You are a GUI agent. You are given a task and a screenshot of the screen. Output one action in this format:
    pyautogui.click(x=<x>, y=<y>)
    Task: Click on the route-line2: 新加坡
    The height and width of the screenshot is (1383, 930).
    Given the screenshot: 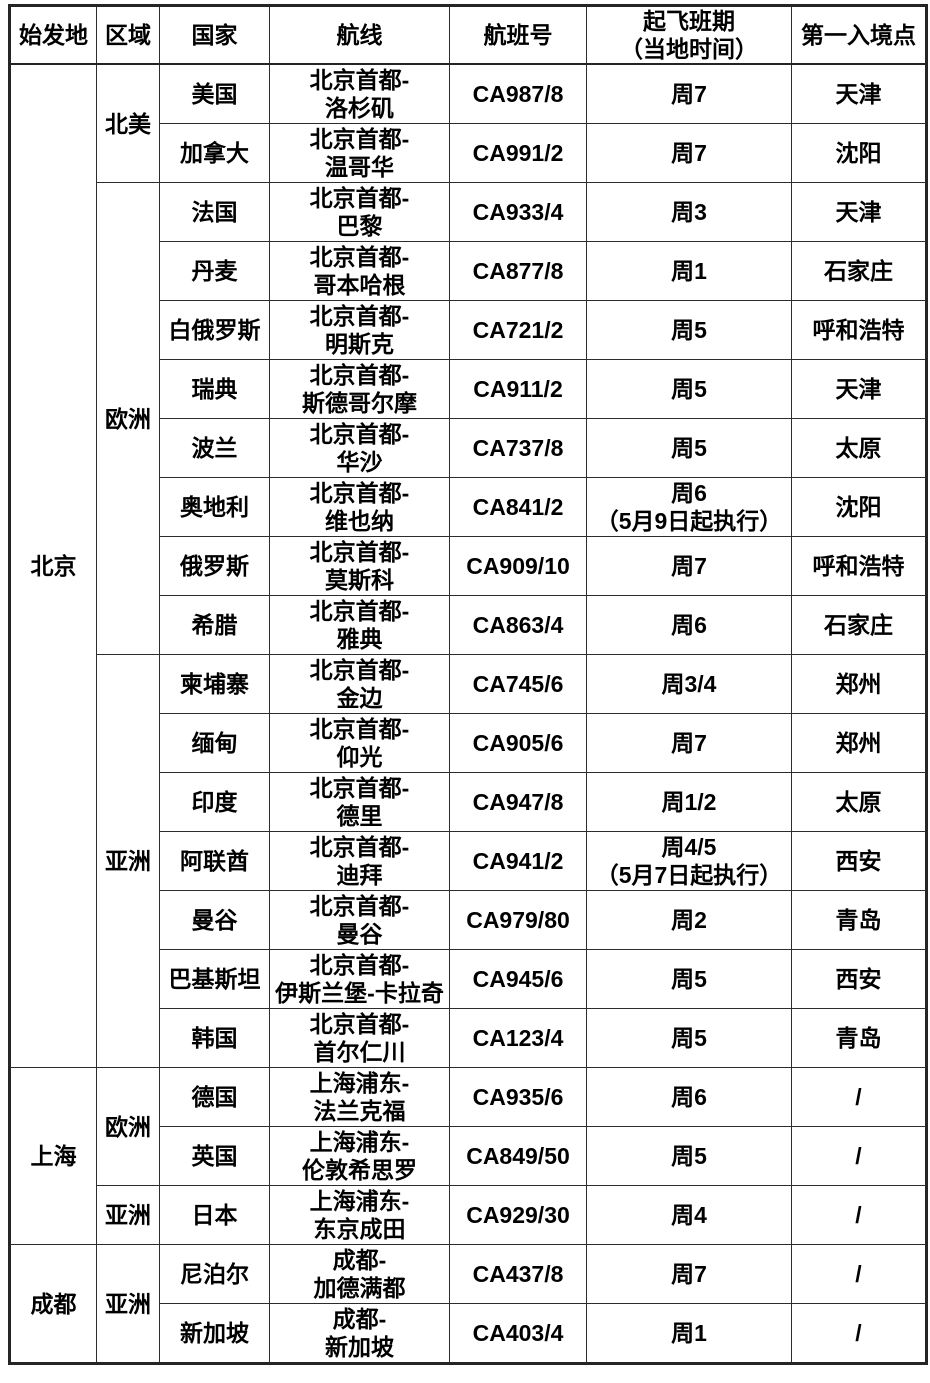 What is the action you would take?
    pyautogui.click(x=359, y=1347)
    